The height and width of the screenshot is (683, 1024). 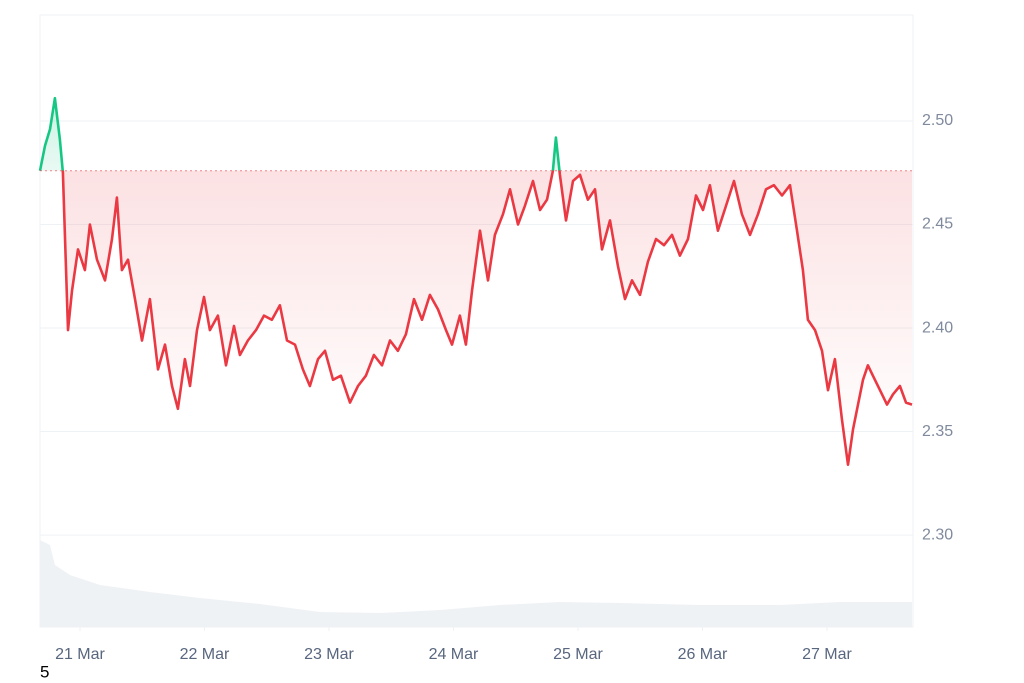 I want to click on x-tick-label: 25 Mar, so click(x=578, y=654).